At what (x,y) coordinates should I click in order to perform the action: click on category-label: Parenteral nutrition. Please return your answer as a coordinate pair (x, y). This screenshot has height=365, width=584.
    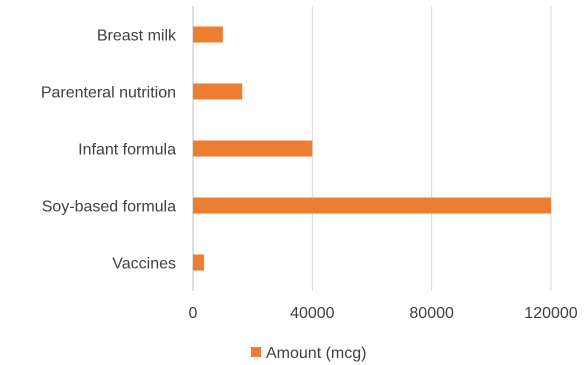
    Looking at the image, I should click on (108, 93).